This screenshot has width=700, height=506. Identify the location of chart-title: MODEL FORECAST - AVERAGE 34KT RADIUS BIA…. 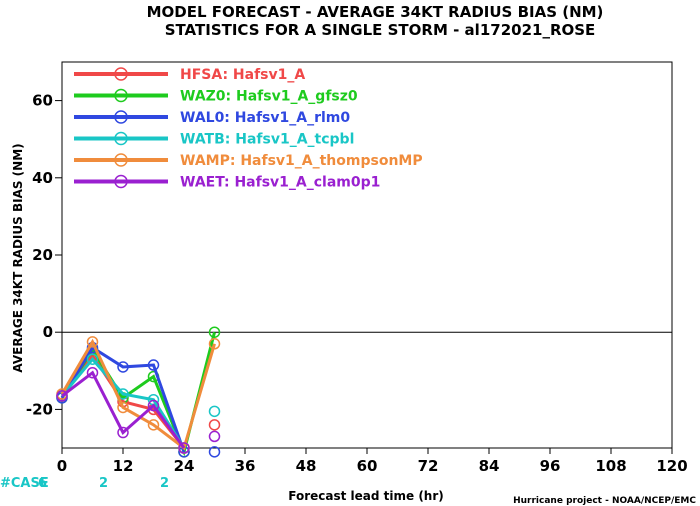
(375, 12).